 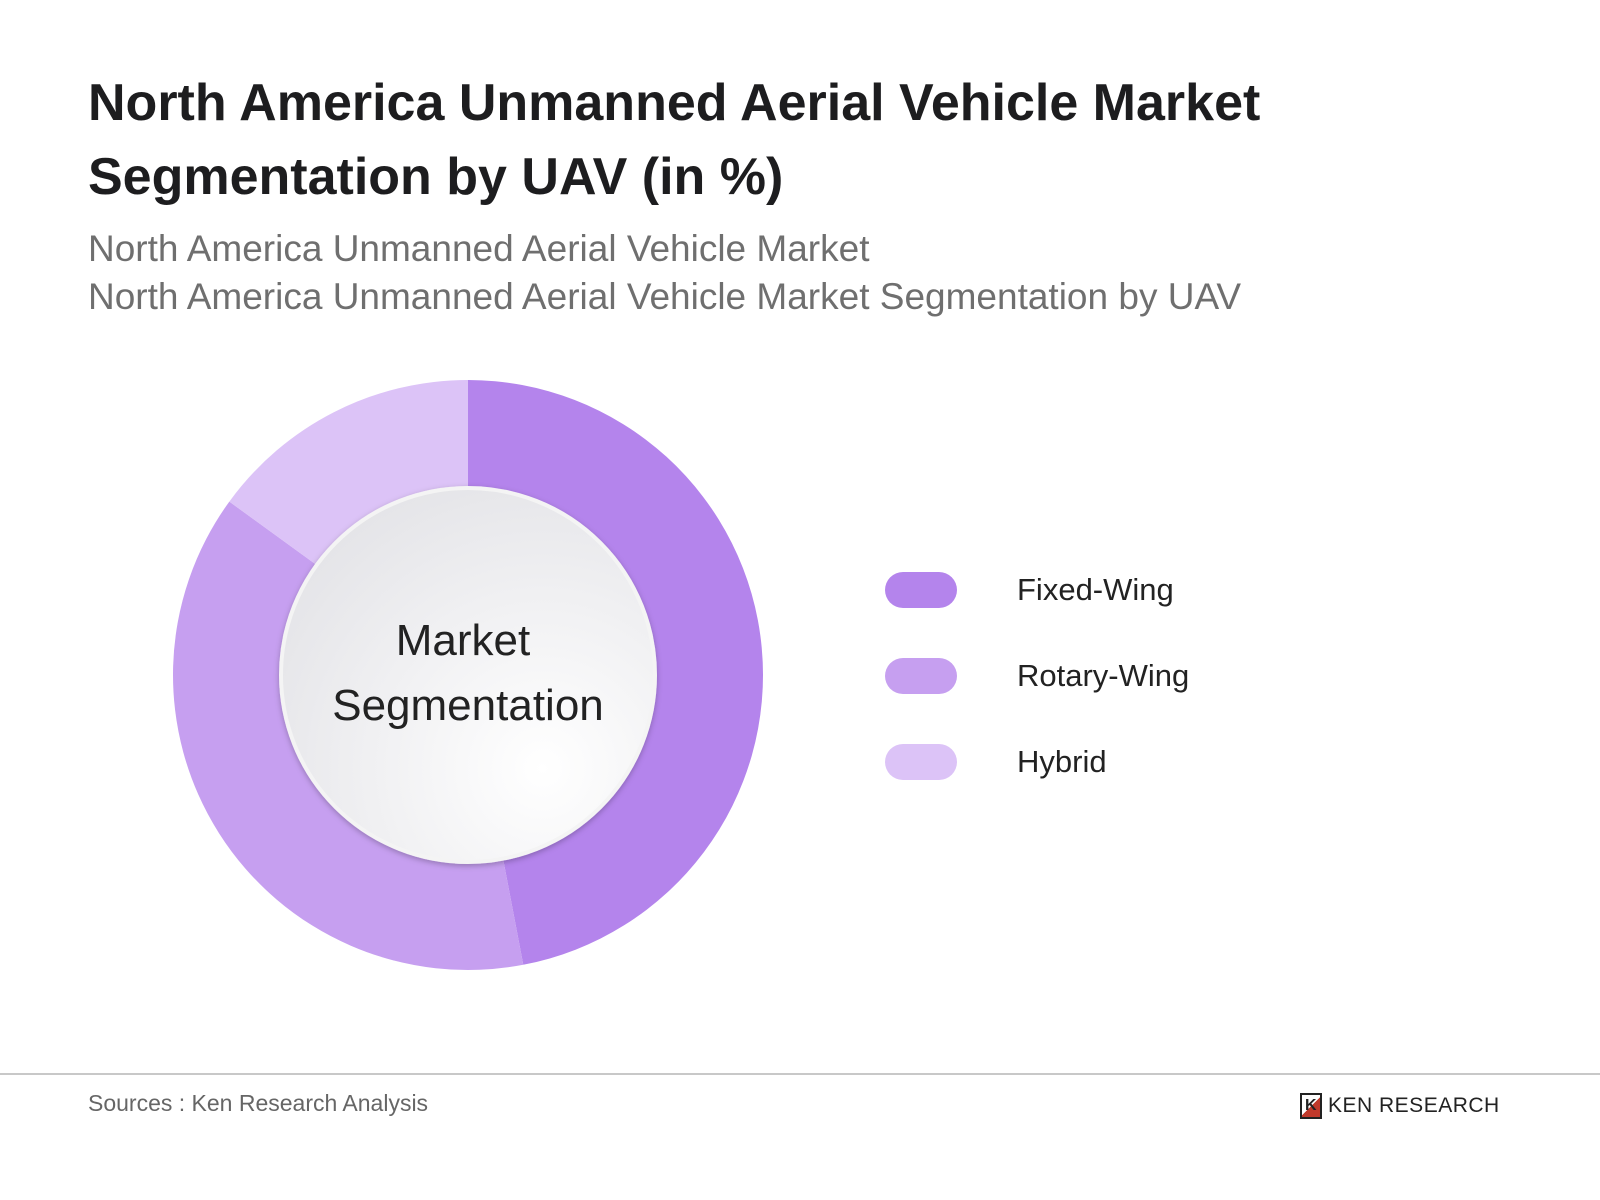 What do you see at coordinates (258, 1103) in the screenshot?
I see `source-note: Sources : Ken Research Analysis` at bounding box center [258, 1103].